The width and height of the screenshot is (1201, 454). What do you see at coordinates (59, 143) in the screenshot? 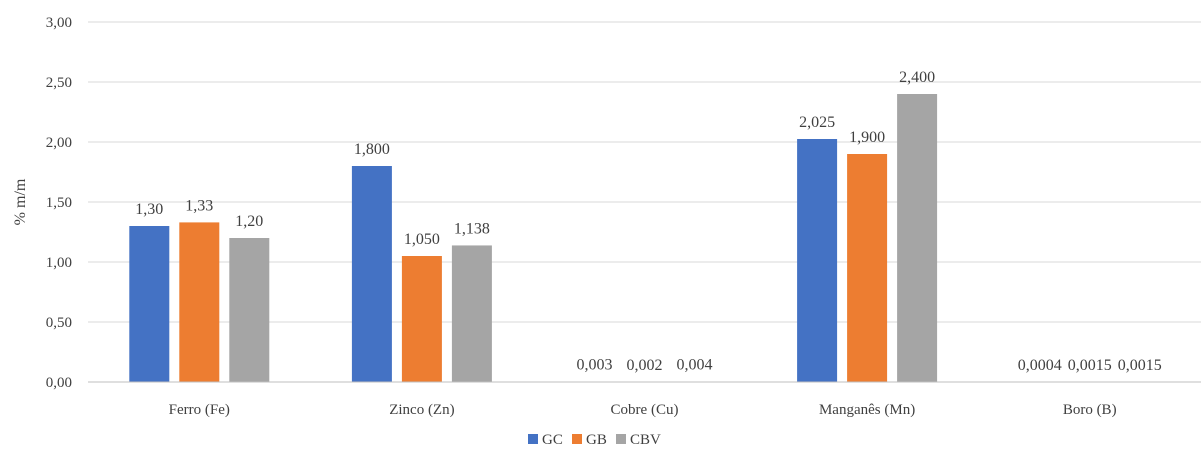
I see `y-tick-label: 2,00` at bounding box center [59, 143].